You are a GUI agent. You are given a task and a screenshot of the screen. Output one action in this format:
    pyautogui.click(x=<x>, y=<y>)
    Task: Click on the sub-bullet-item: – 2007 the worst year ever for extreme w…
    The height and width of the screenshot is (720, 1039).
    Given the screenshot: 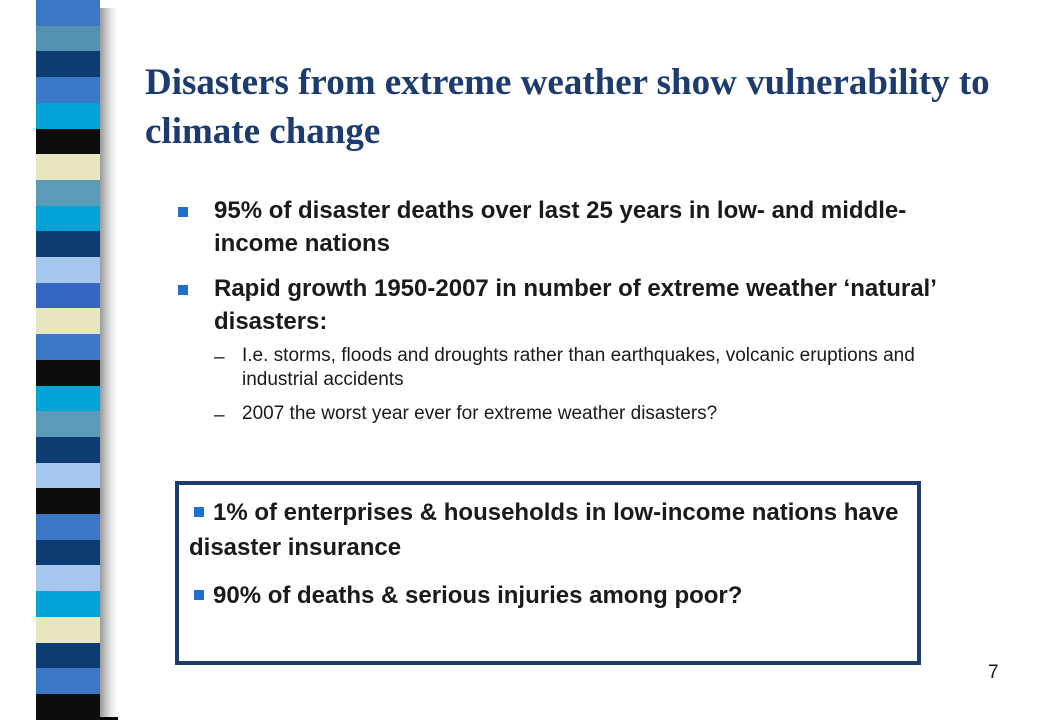 What is the action you would take?
    pyautogui.click(x=594, y=415)
    